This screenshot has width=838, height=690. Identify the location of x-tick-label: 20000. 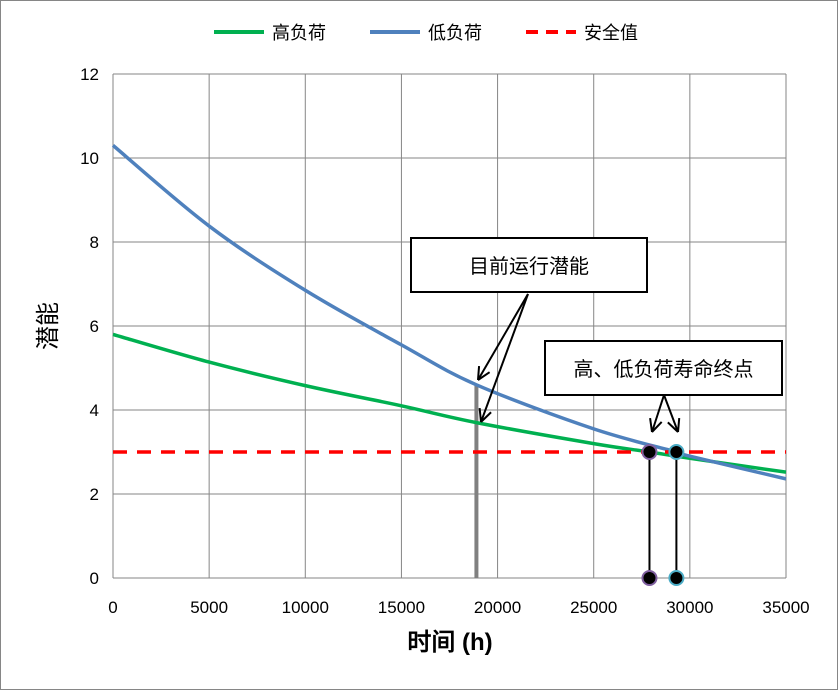
(497, 607).